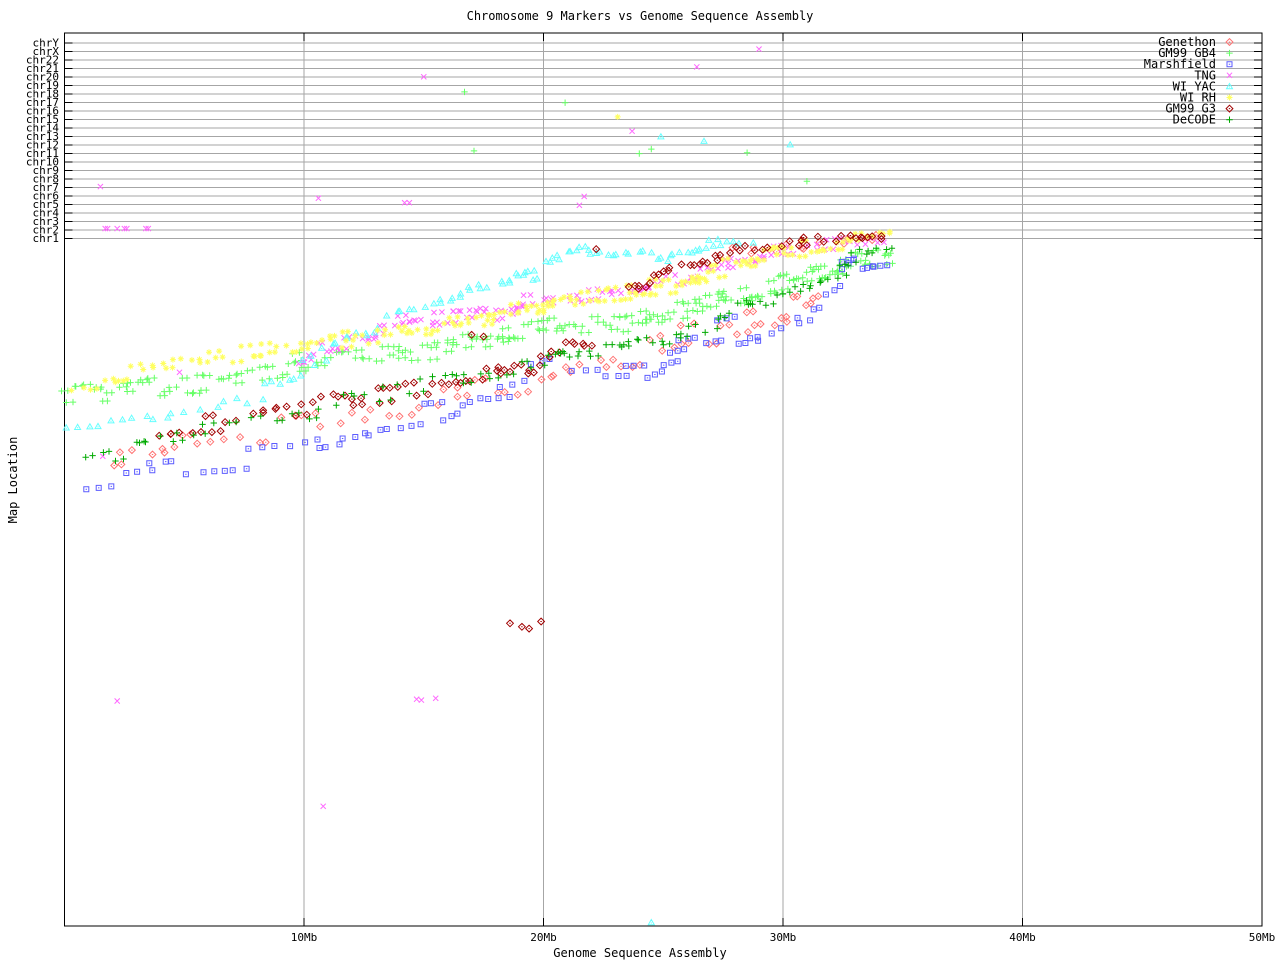 The height and width of the screenshot is (960, 1280). What do you see at coordinates (543, 937) in the screenshot?
I see `x-tick-label-20mb: 20Mb` at bounding box center [543, 937].